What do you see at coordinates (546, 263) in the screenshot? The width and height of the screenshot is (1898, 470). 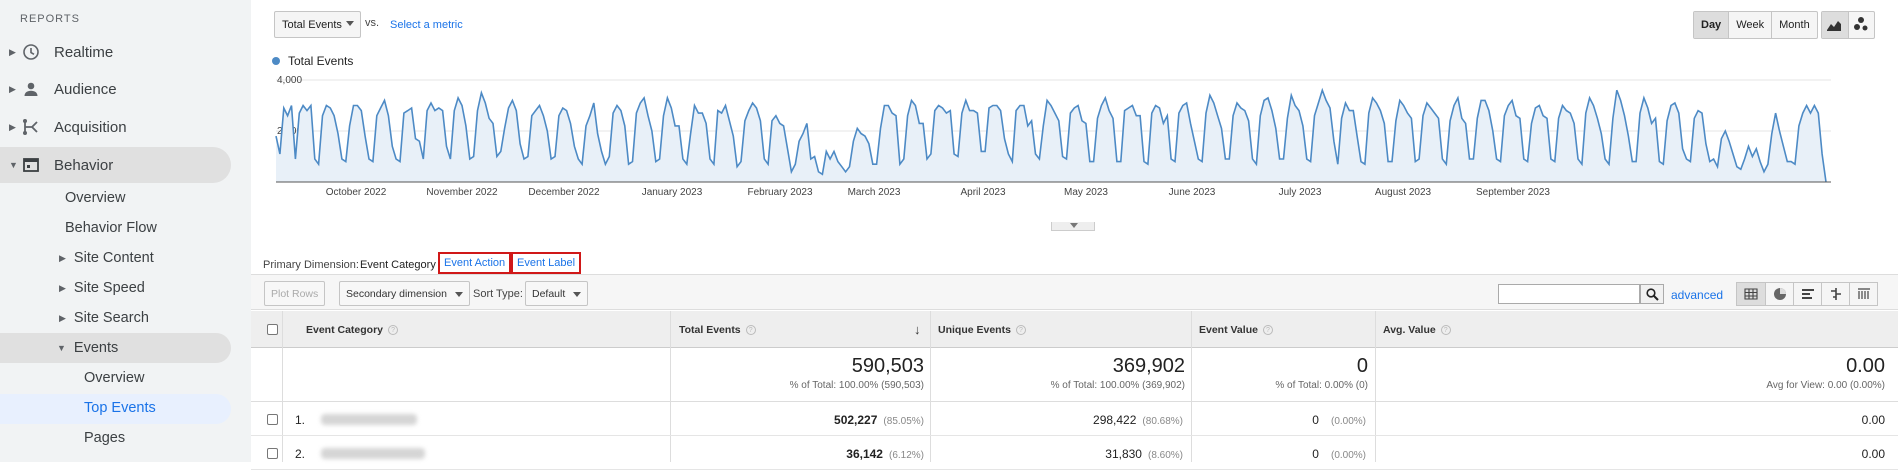 I see `event-label-link: Event Label` at bounding box center [546, 263].